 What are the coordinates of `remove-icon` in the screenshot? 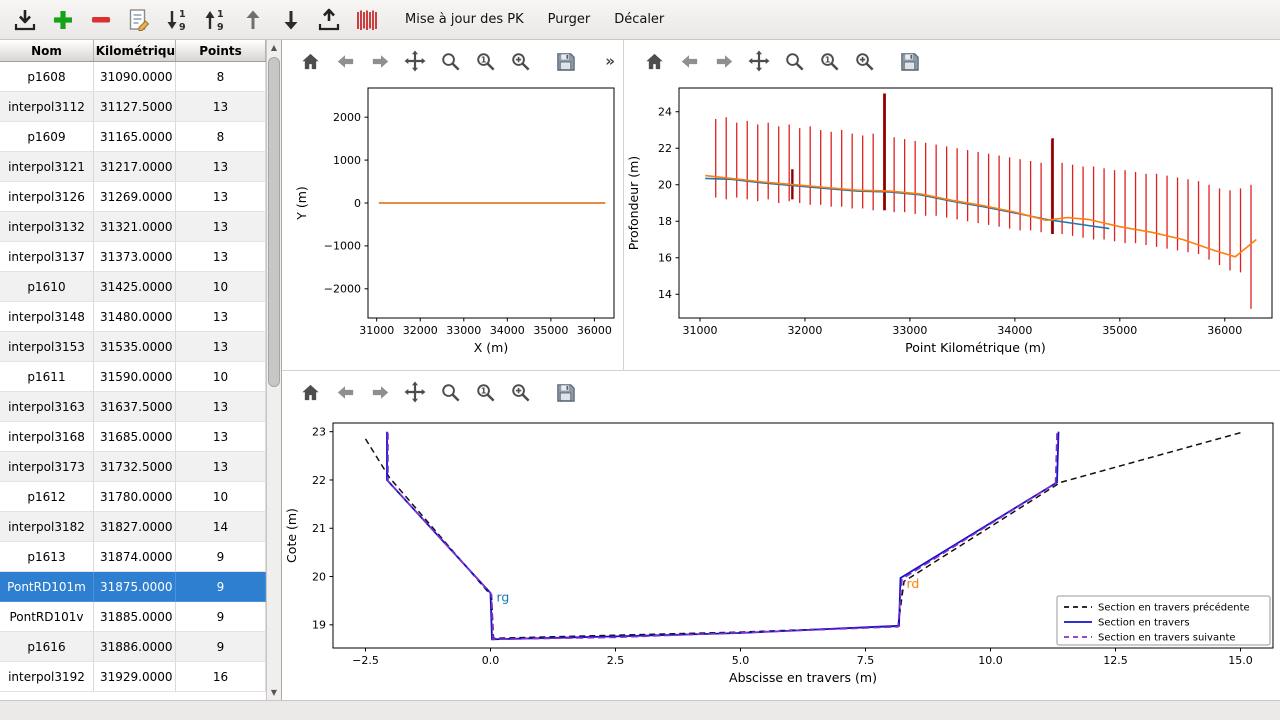 It's located at (101, 20).